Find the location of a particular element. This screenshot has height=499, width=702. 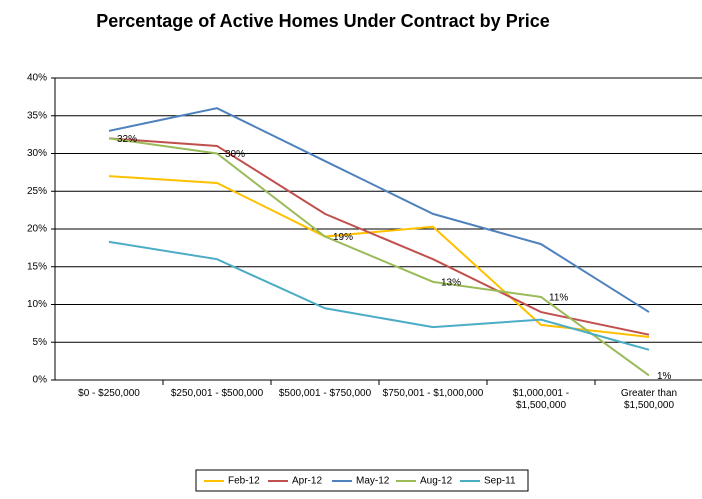

y-tick-label: 20% is located at coordinates (37, 229).